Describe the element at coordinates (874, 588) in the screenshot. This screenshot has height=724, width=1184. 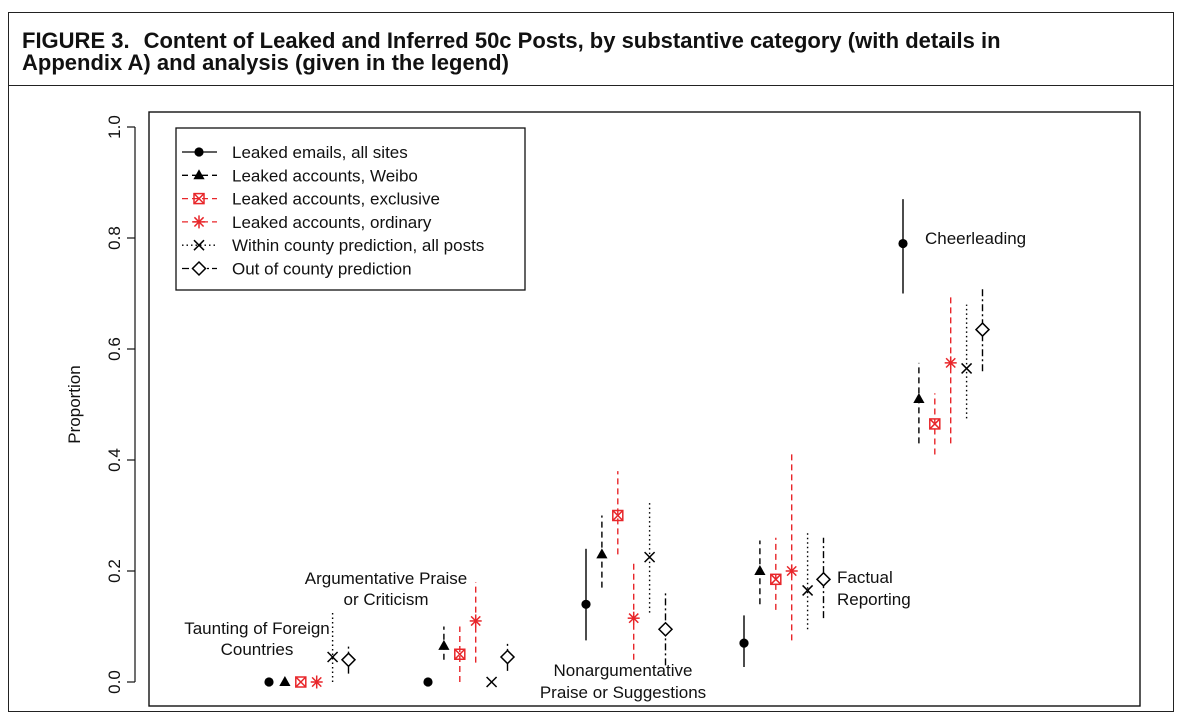
I see `category-label: Factual Reporting` at that location.